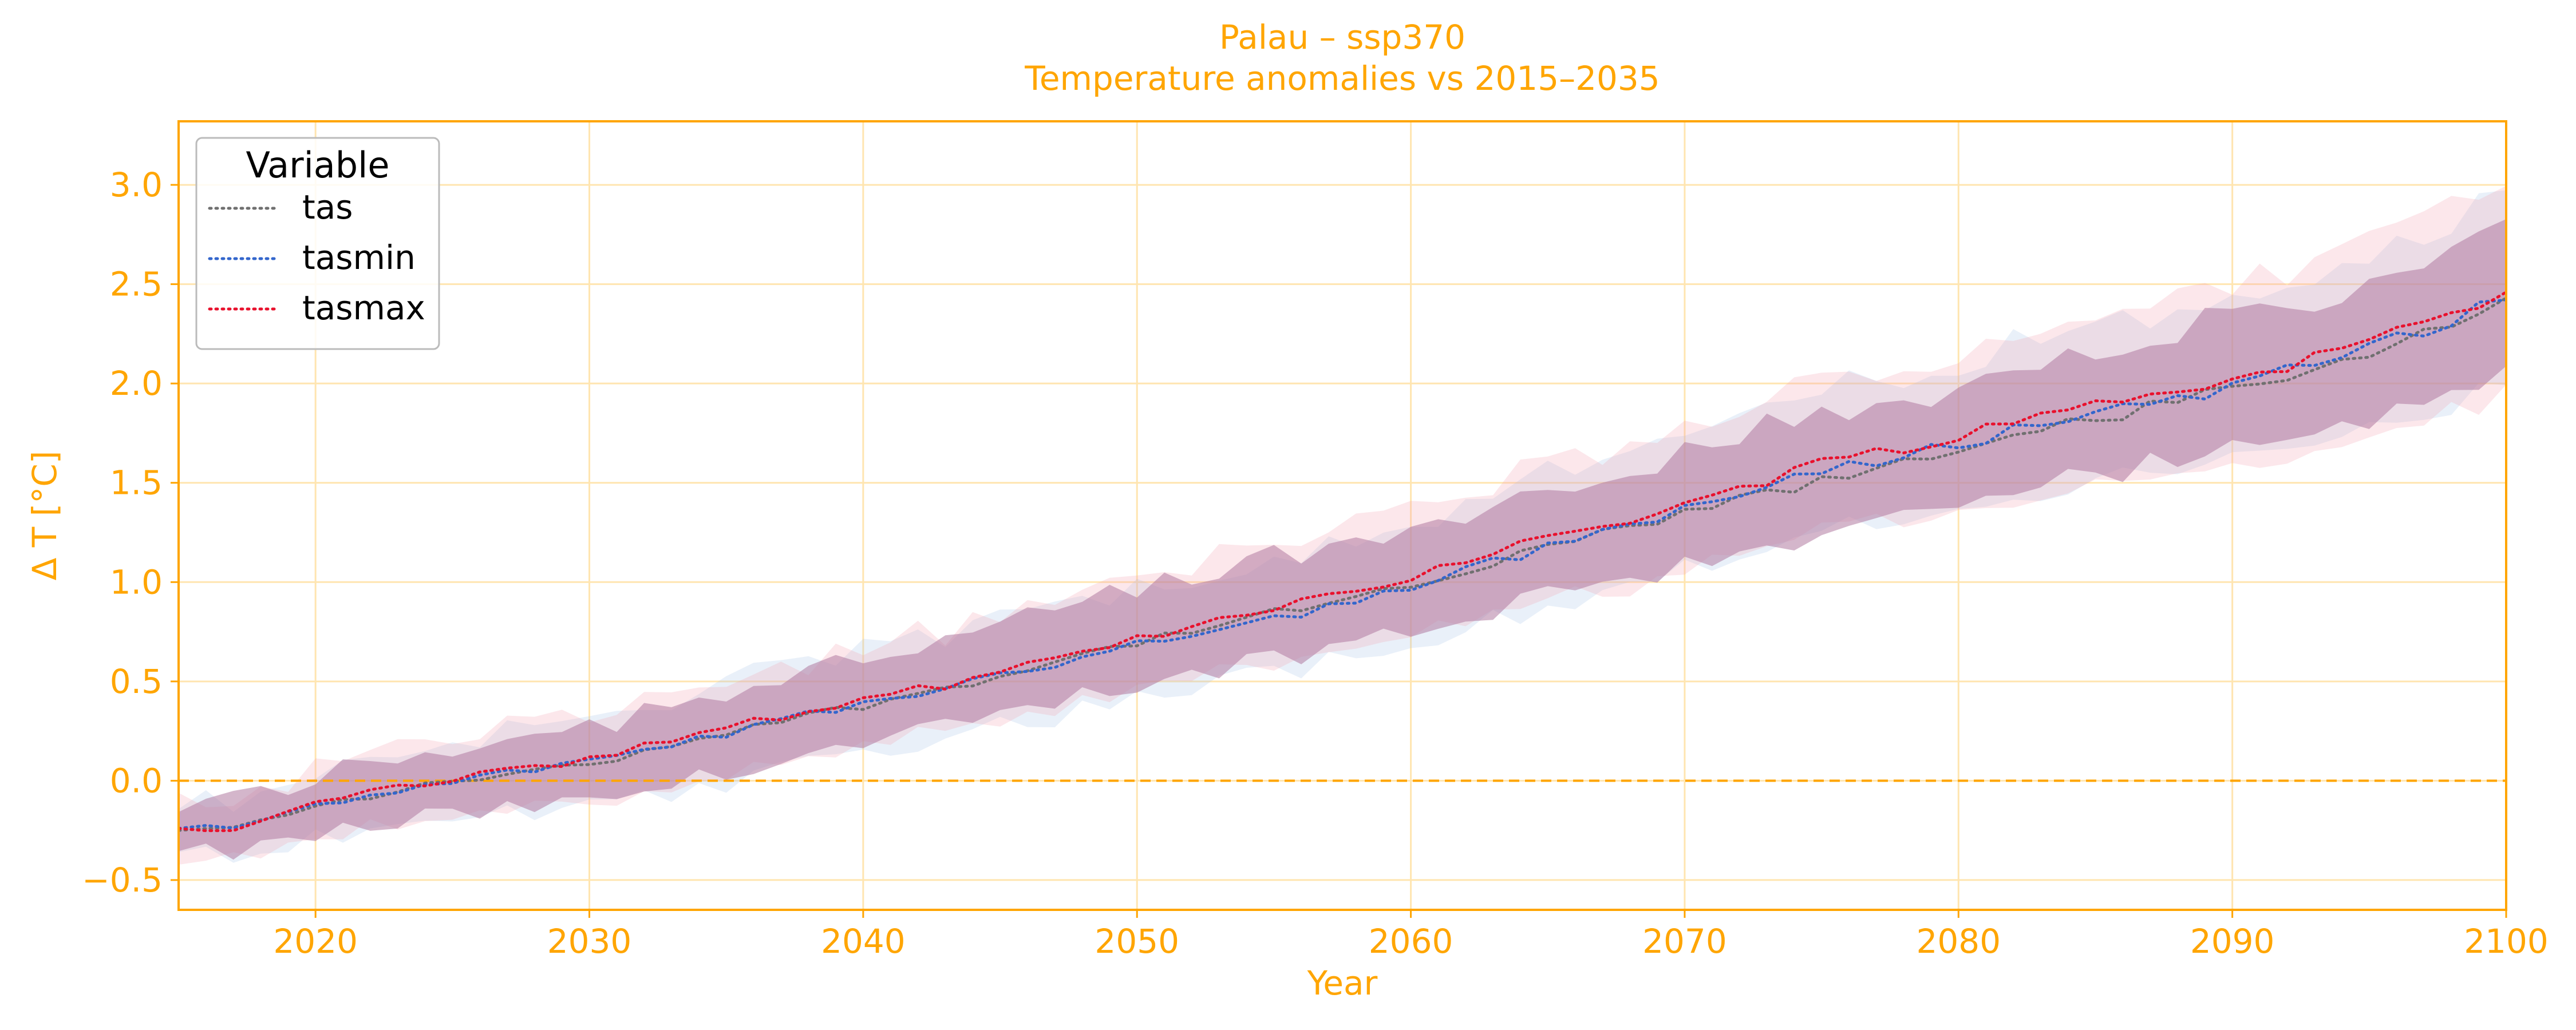 The width and height of the screenshot is (2576, 1030). What do you see at coordinates (359, 257) in the screenshot?
I see `legend-label-tasmin: tasmin` at bounding box center [359, 257].